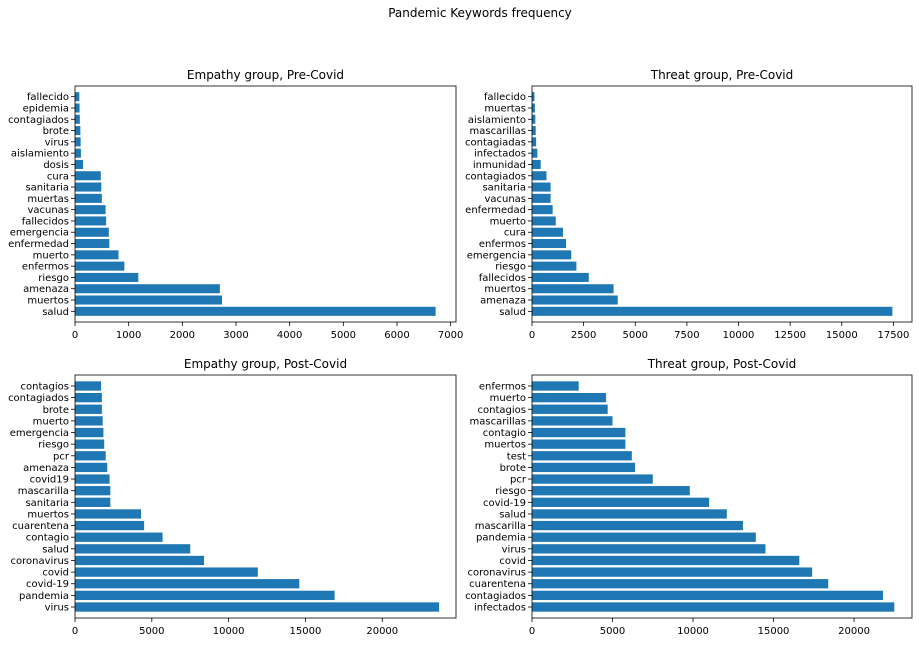  What do you see at coordinates (235, 335) in the screenshot?
I see `x-tick-label: 3000` at bounding box center [235, 335].